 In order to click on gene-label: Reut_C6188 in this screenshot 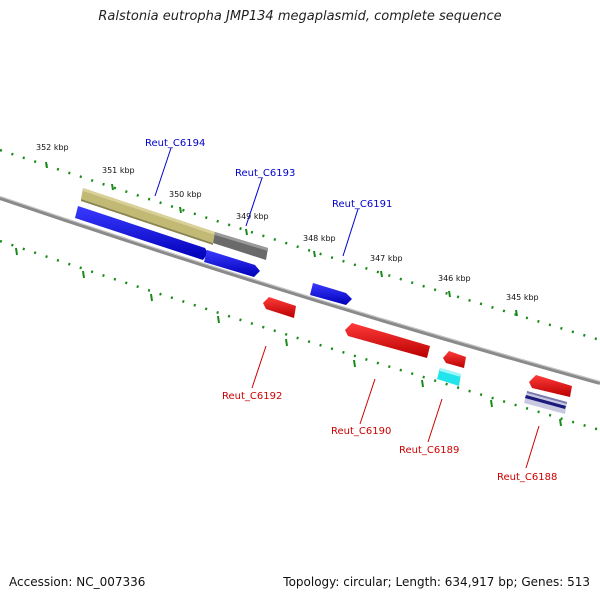, I will do `click(527, 477)`.